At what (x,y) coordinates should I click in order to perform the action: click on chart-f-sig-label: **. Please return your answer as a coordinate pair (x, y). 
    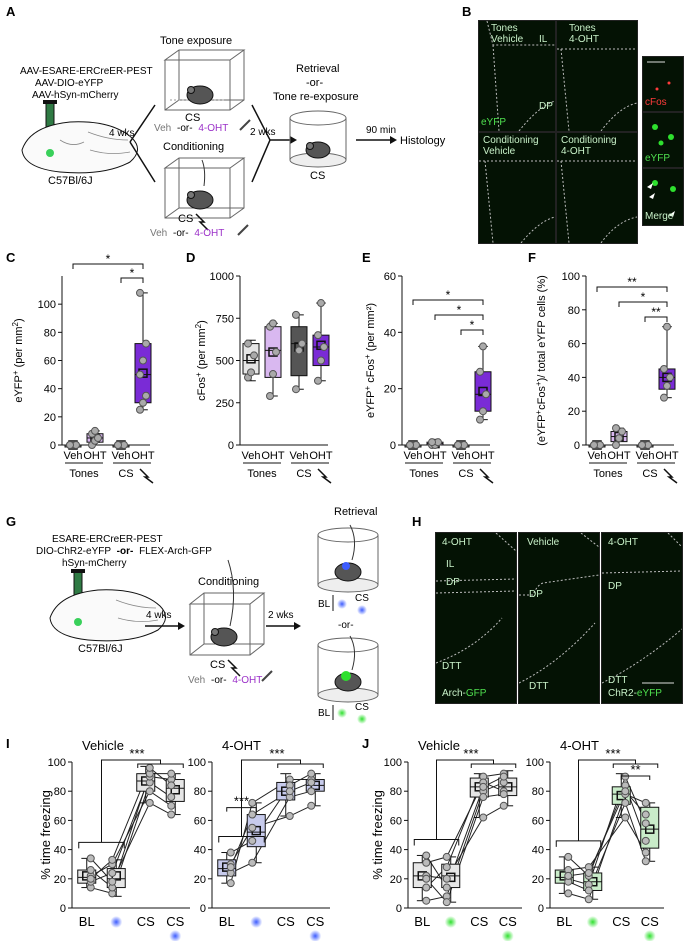
    Looking at the image, I should click on (632, 282).